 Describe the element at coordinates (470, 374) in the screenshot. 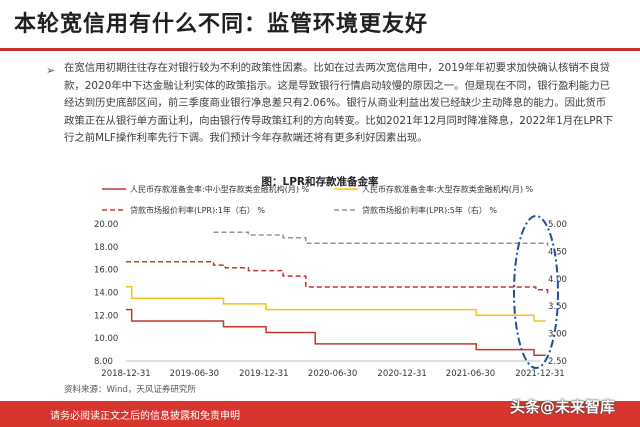

I see `x-tick-label: 2021-06-30` at that location.